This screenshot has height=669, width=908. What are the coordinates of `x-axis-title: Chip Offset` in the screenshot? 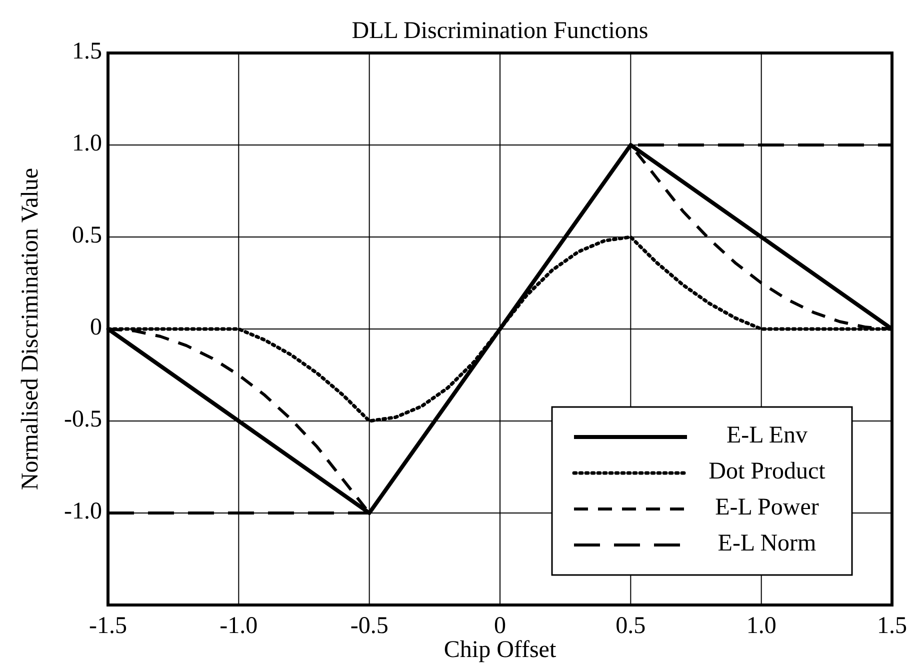 It's located at (500, 650).